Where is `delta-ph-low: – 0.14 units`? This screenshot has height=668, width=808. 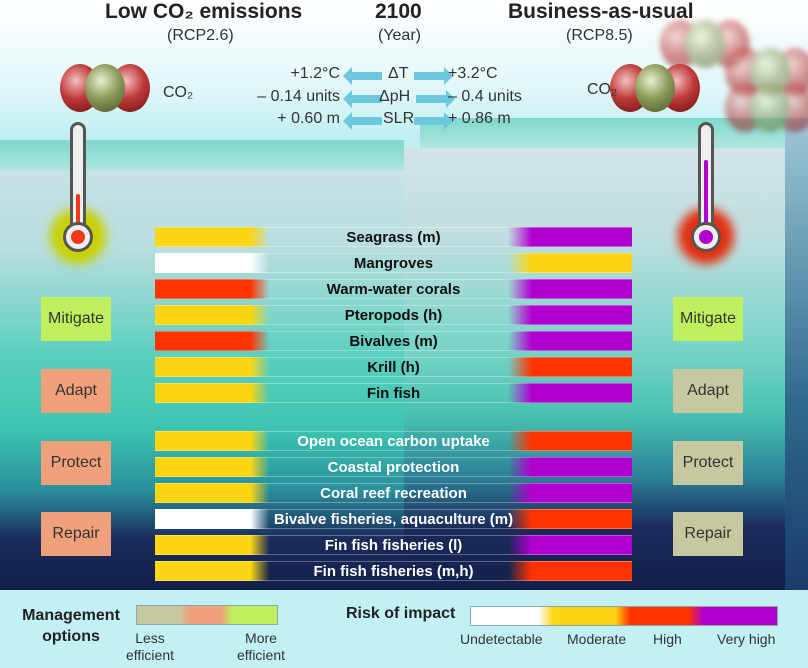
delta-ph-low: – 0.14 units is located at coordinates (298, 96).